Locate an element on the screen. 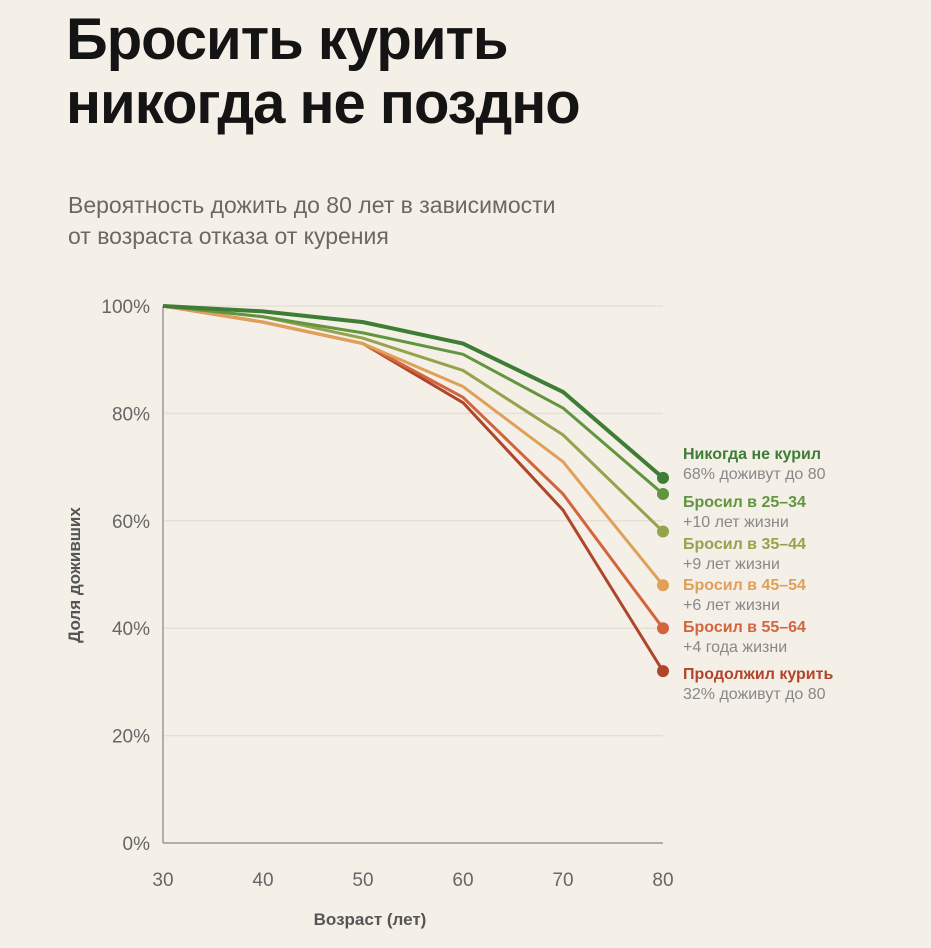 This screenshot has height=948, width=931. y-tick-label: 80% is located at coordinates (131, 414).